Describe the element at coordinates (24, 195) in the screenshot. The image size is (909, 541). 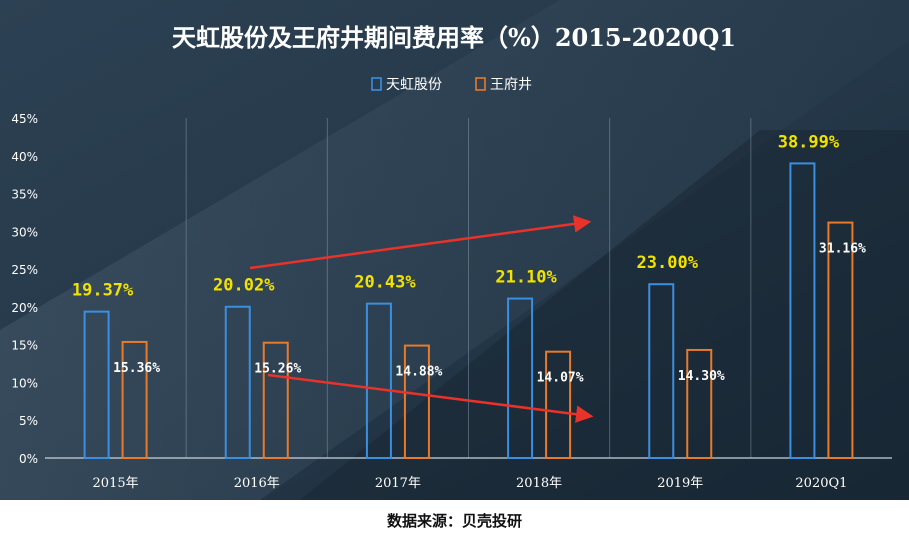
I see `y-tick-label: 35%` at that location.